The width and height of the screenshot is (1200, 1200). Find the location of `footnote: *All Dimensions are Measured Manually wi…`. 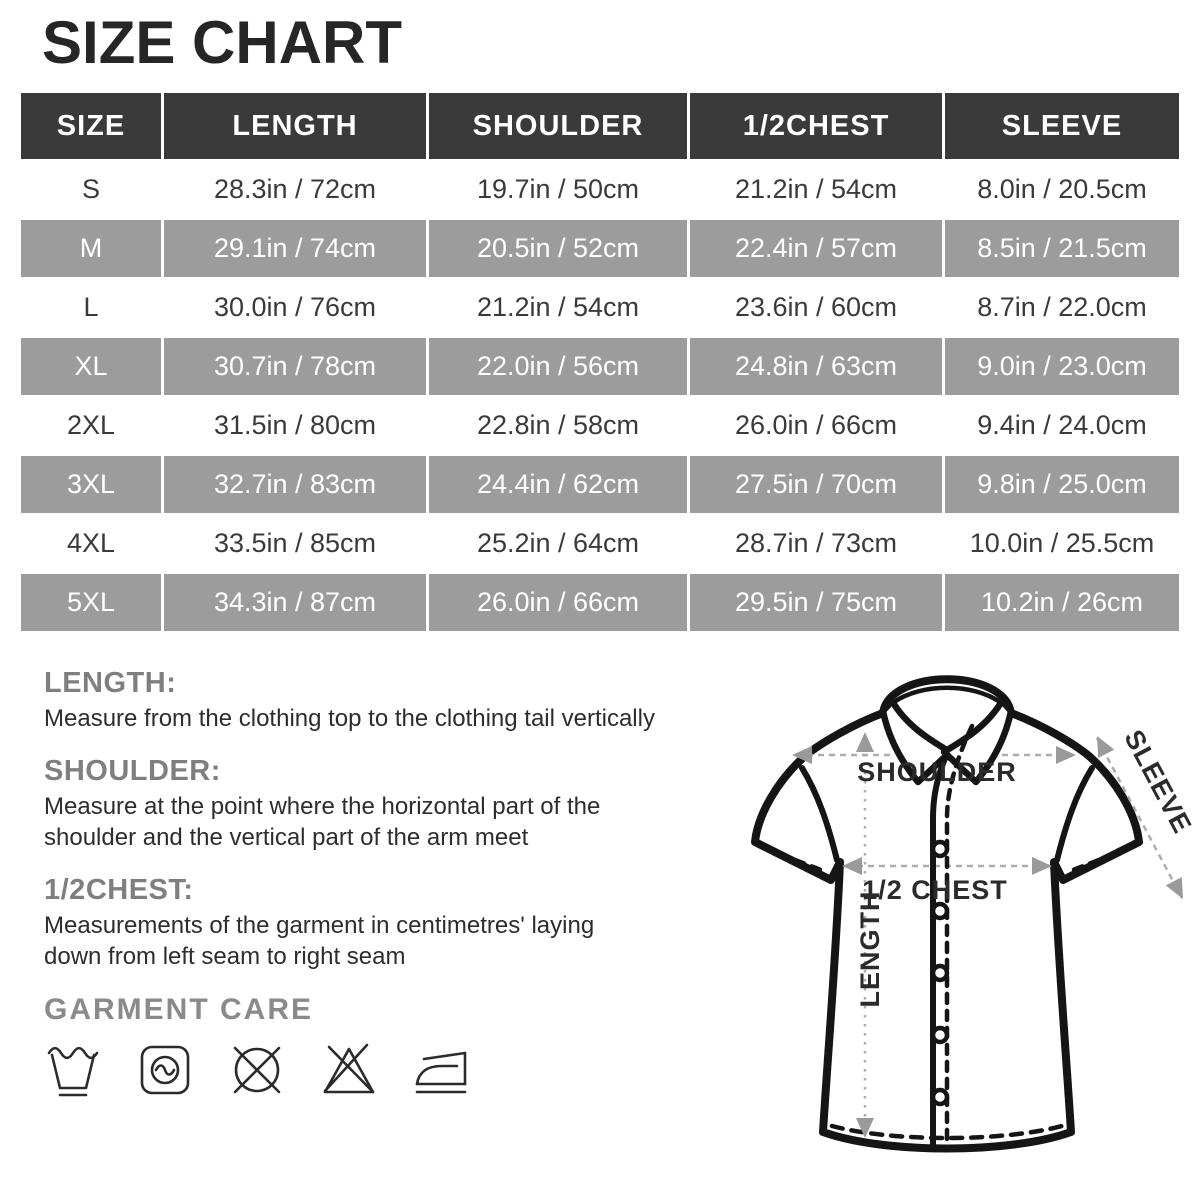

footnote: *All Dimensions are Measured Manually wi… is located at coordinates (399, 1163).